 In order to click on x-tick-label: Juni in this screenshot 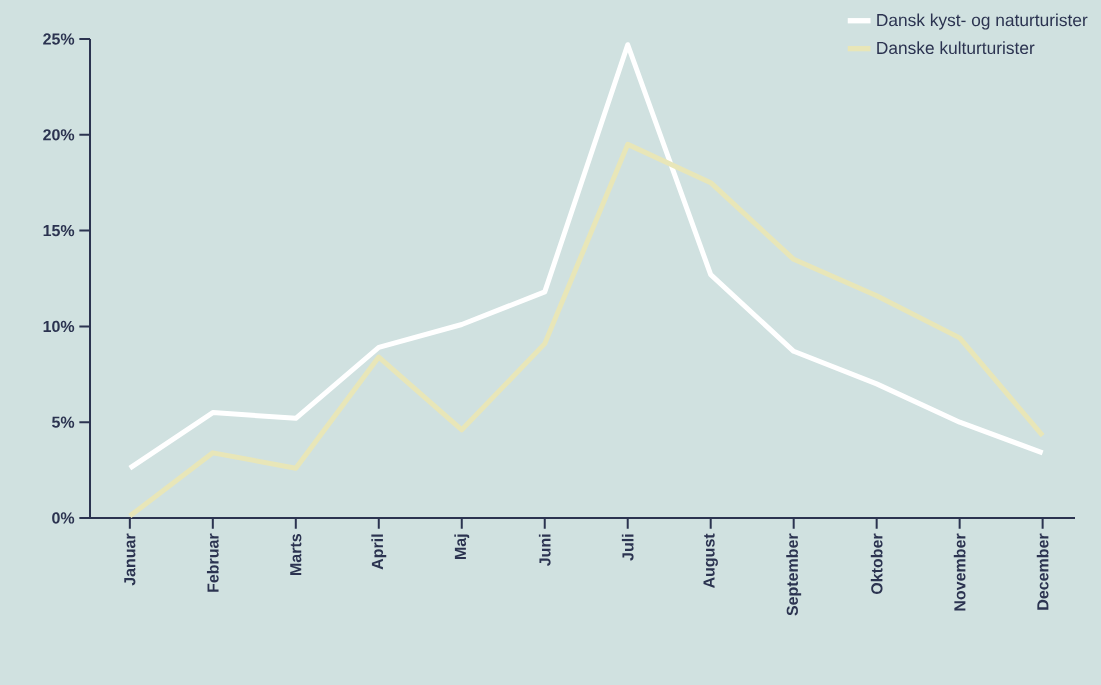, I will do `click(544, 550)`.